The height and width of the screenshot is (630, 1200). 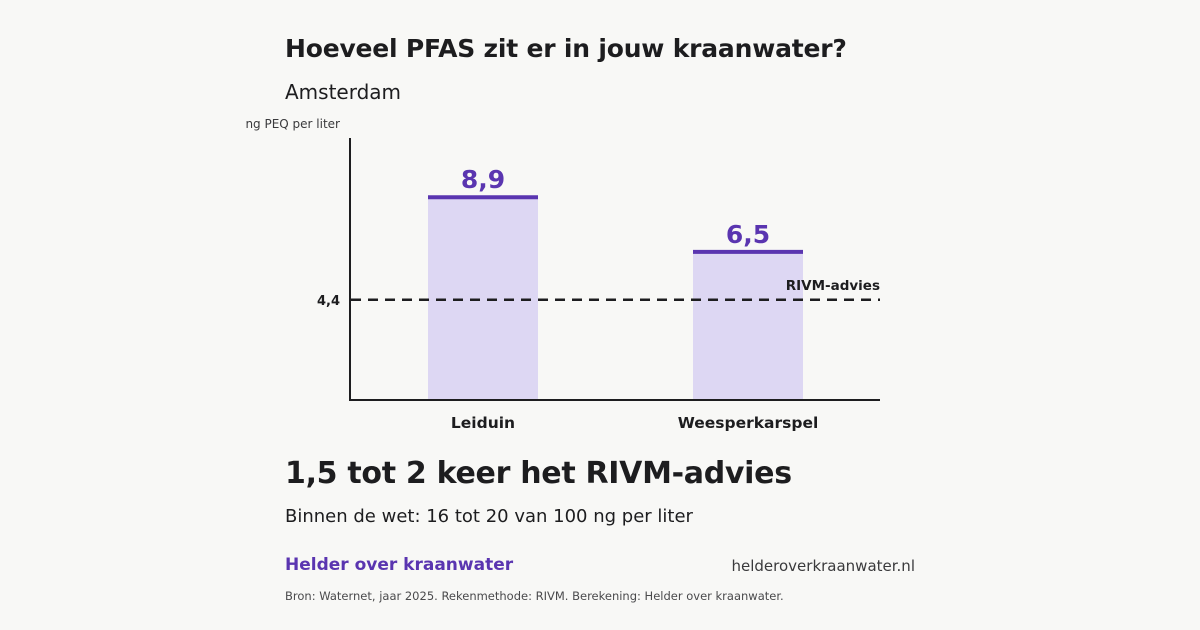 What do you see at coordinates (483, 298) in the screenshot?
I see `bar-leiduin` at bounding box center [483, 298].